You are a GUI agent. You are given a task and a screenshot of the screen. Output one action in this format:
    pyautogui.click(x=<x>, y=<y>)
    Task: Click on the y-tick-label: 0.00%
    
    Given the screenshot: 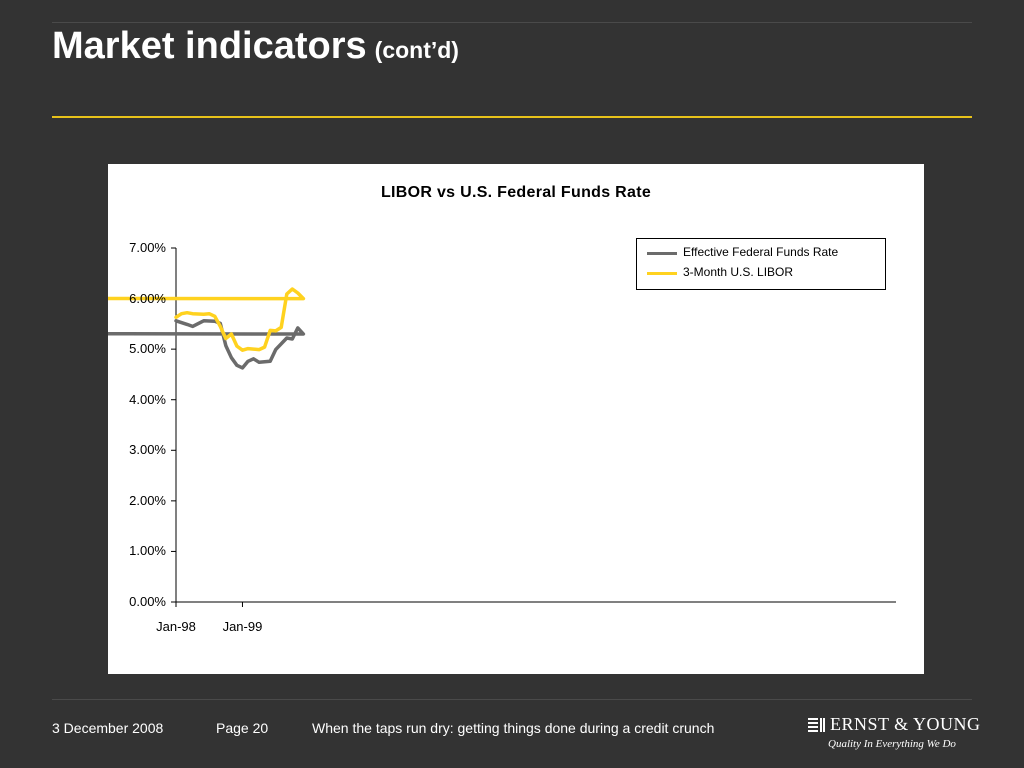 What is the action you would take?
    pyautogui.click(x=147, y=601)
    